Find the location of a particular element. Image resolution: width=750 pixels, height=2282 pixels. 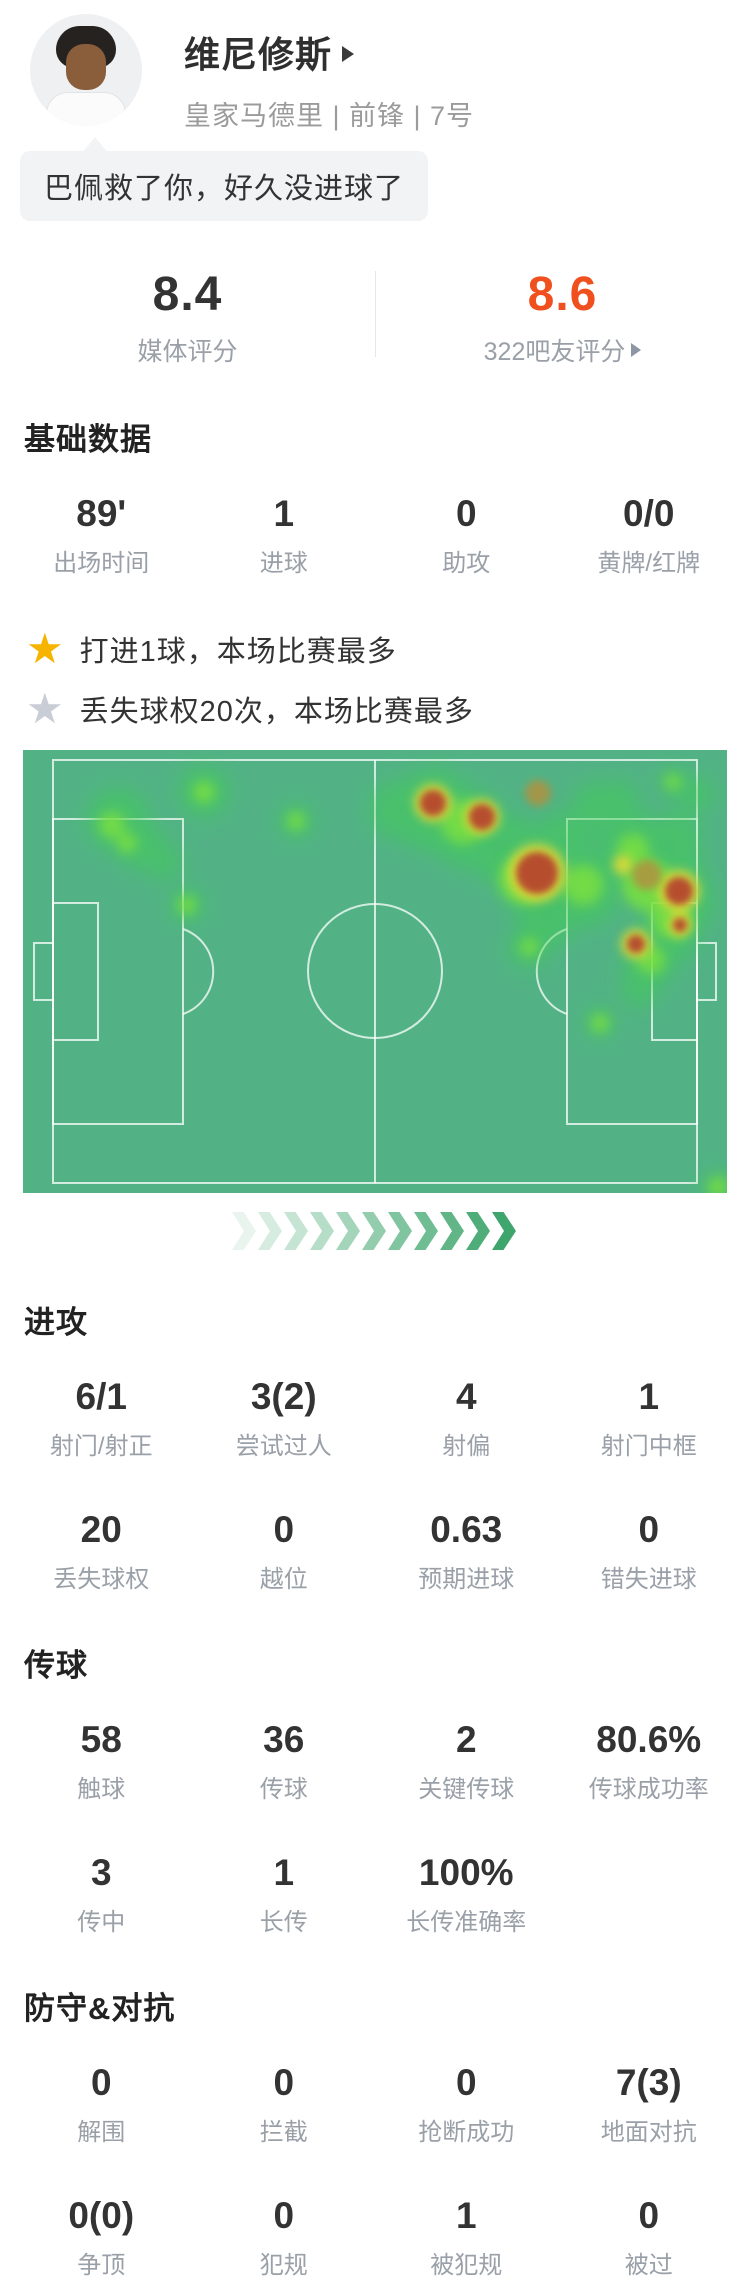

stat-cell: 58 触球 is located at coordinates (101, 1761).